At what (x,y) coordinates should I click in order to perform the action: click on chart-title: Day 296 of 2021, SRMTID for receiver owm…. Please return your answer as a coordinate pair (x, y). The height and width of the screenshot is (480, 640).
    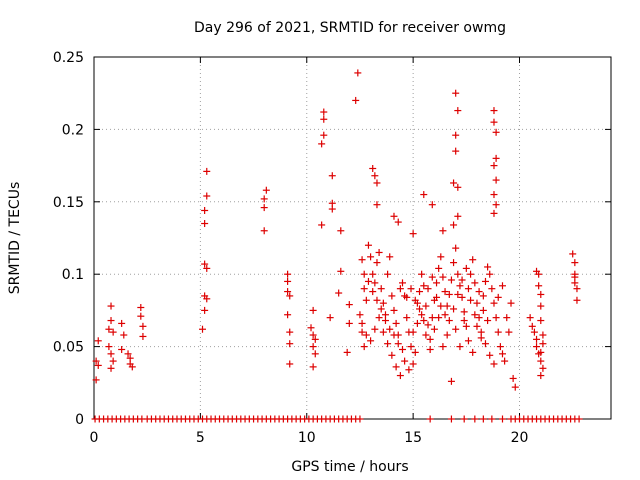
    Looking at the image, I should click on (350, 28).